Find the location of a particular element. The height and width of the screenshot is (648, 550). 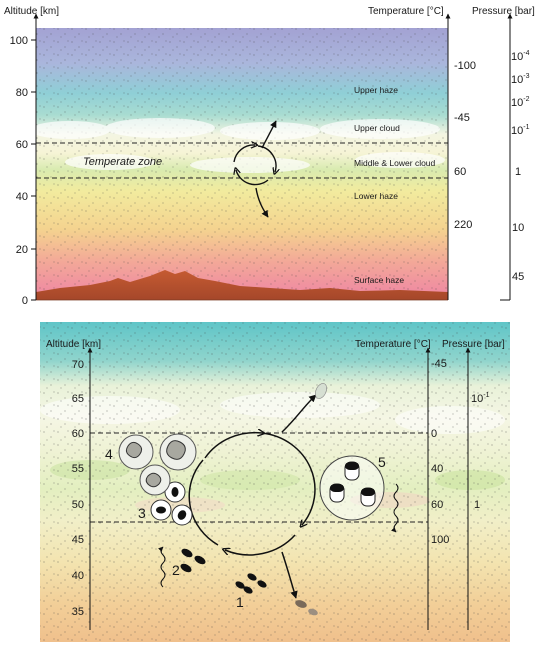

bottom-pressure-ticks: 10-1 1 is located at coordinates (480, 451).